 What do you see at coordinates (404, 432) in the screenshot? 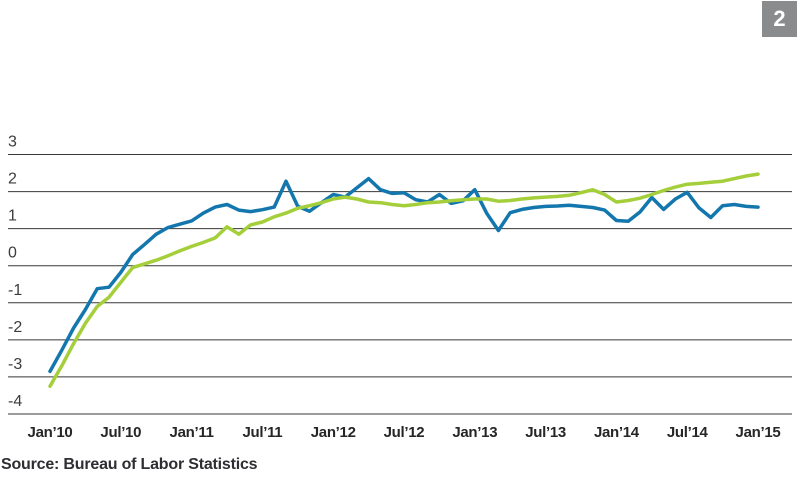
I see `x-axis-tick-label: Jul’12` at bounding box center [404, 432].